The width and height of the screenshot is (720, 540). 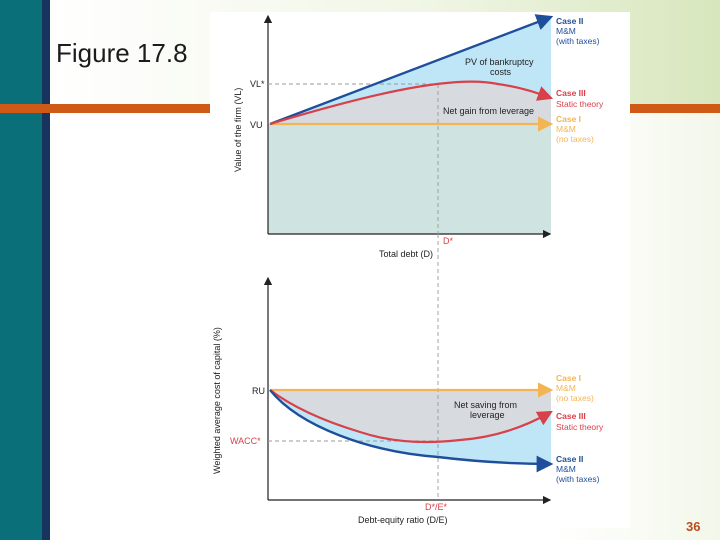 I want to click on bottom-y-axis-label: Weighted average cost of capital (%), so click(x=217, y=400).